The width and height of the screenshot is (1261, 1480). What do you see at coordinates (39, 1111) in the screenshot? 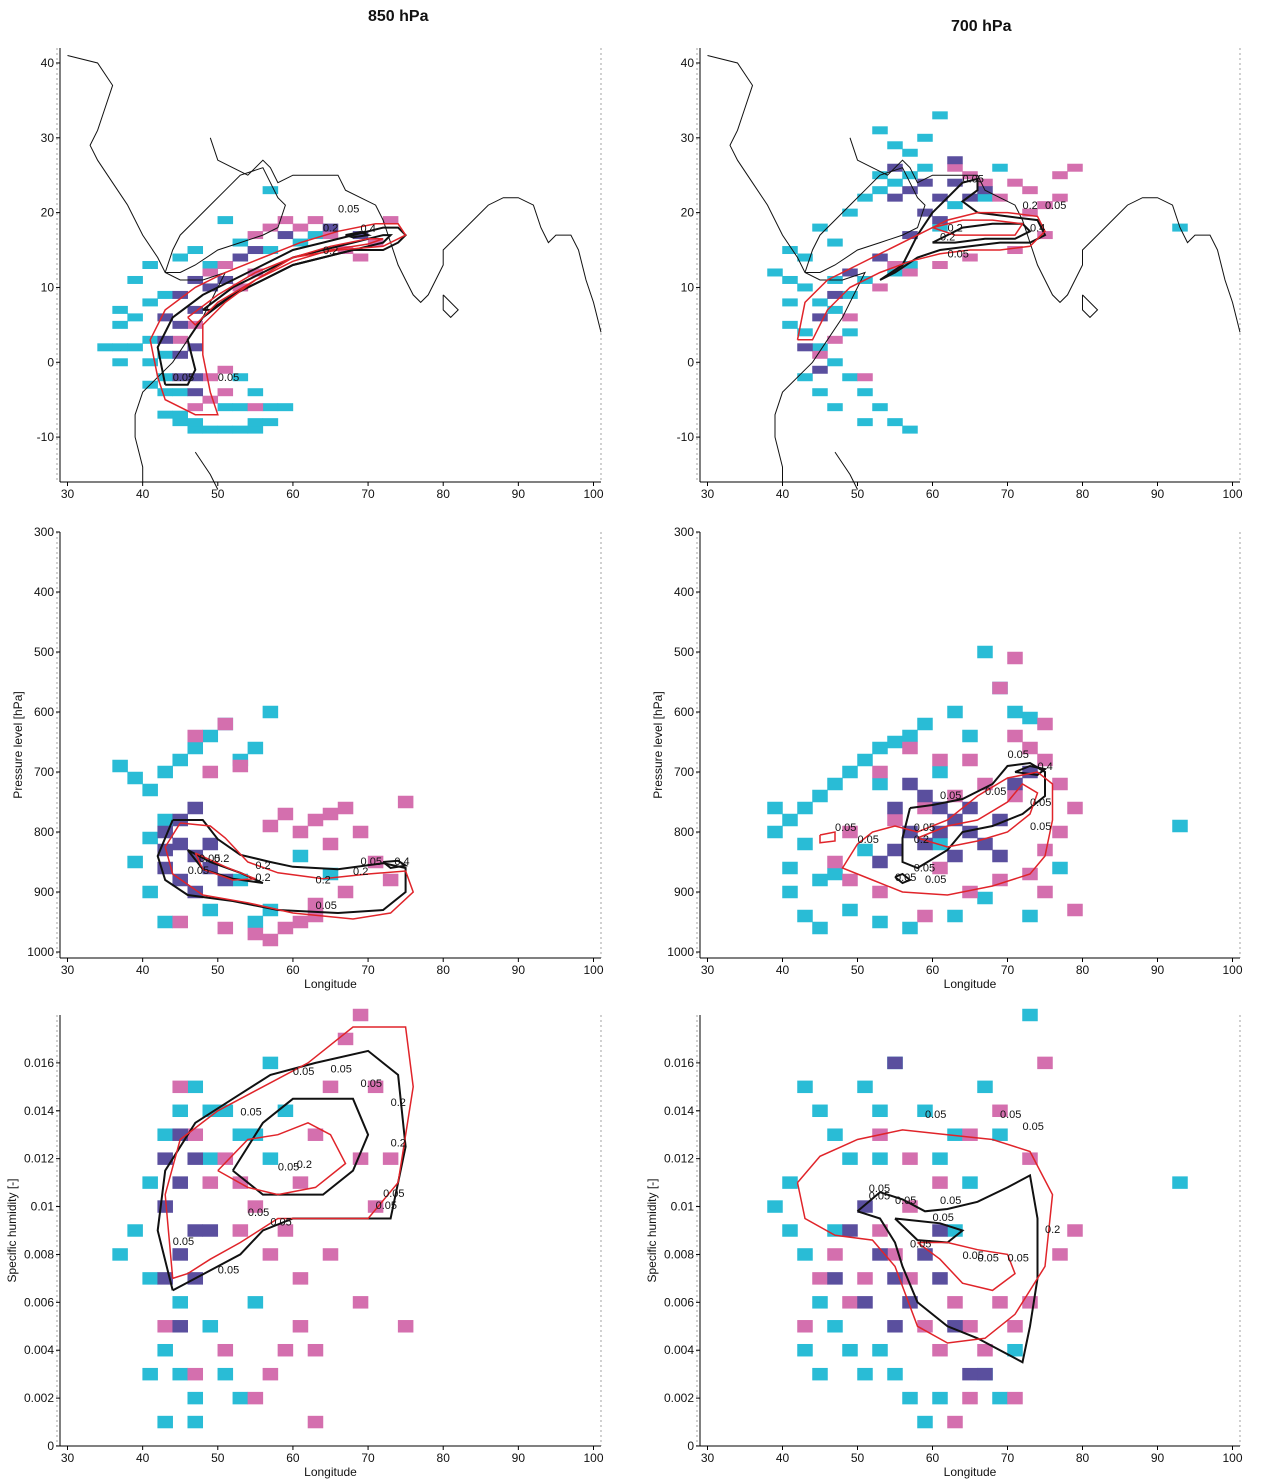
I see `y-tick-label: 0.014` at bounding box center [39, 1111].